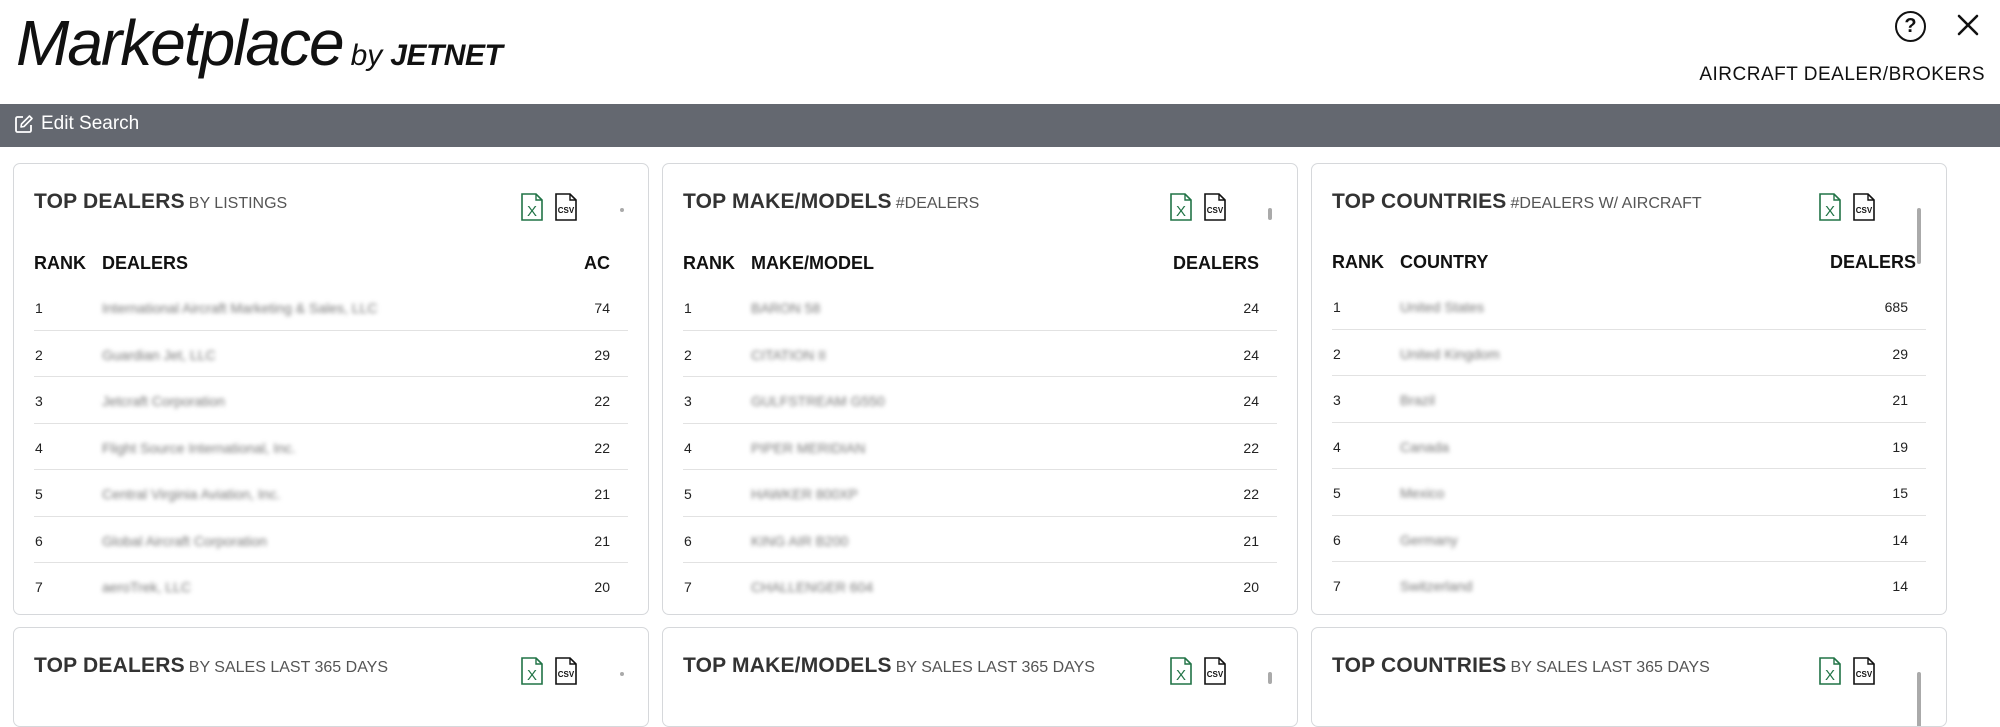 The height and width of the screenshot is (727, 2000). What do you see at coordinates (602, 354) in the screenshot?
I see `row-value: 29` at bounding box center [602, 354].